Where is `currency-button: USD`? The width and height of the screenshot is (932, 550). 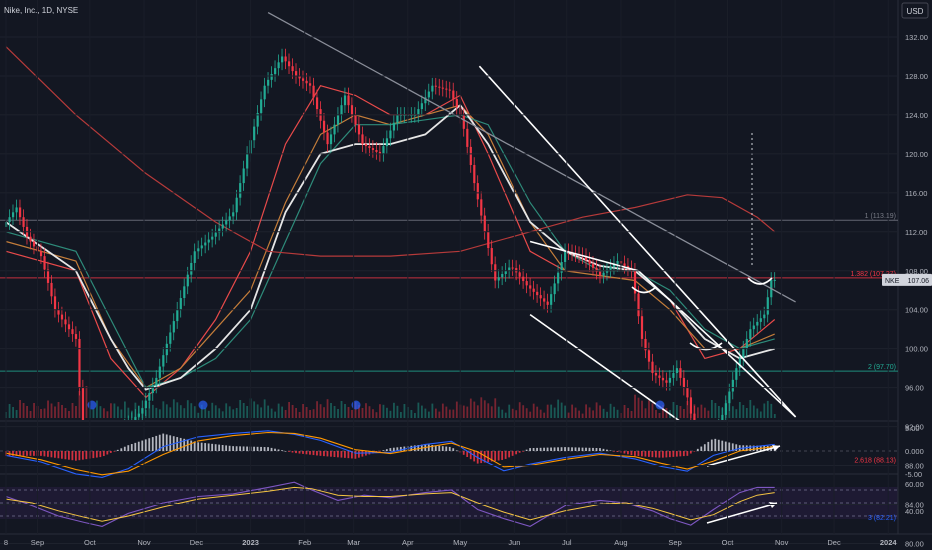 currency-button: USD is located at coordinates (915, 10).